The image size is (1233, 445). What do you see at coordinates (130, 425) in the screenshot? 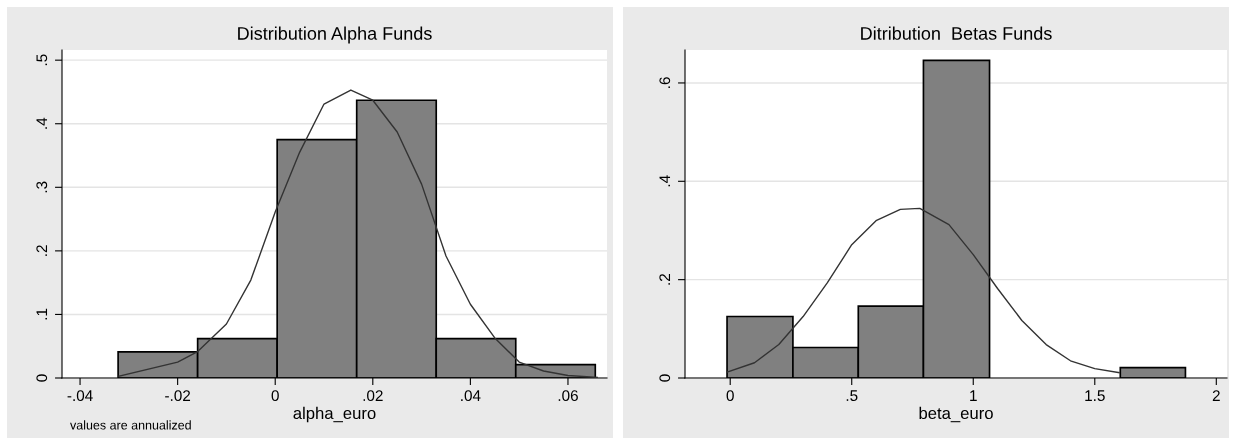
I see `text: values are annualized` at bounding box center [130, 425].